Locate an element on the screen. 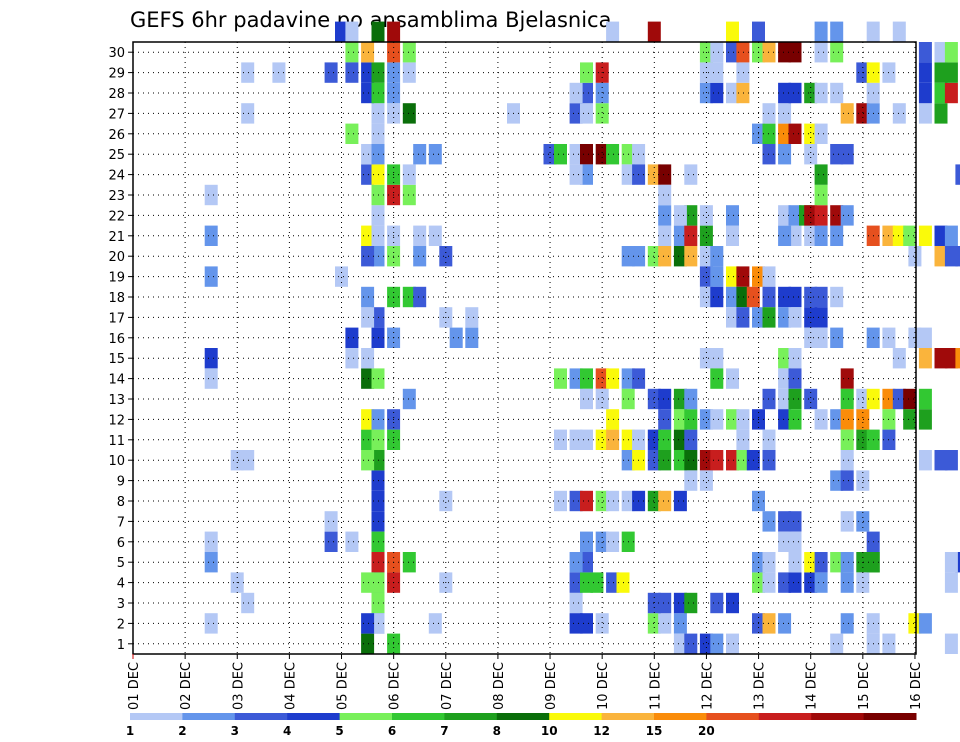  y-tick-label: 27 is located at coordinates (116, 114).